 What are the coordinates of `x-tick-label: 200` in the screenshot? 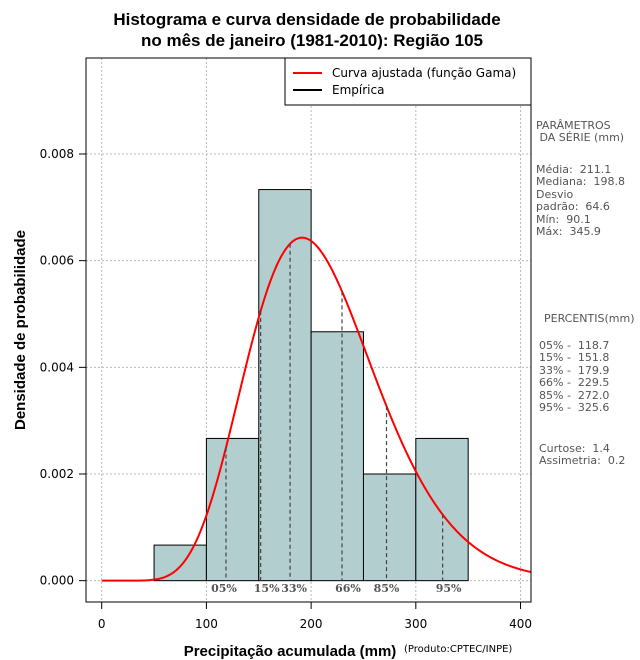 It's located at (311, 624).